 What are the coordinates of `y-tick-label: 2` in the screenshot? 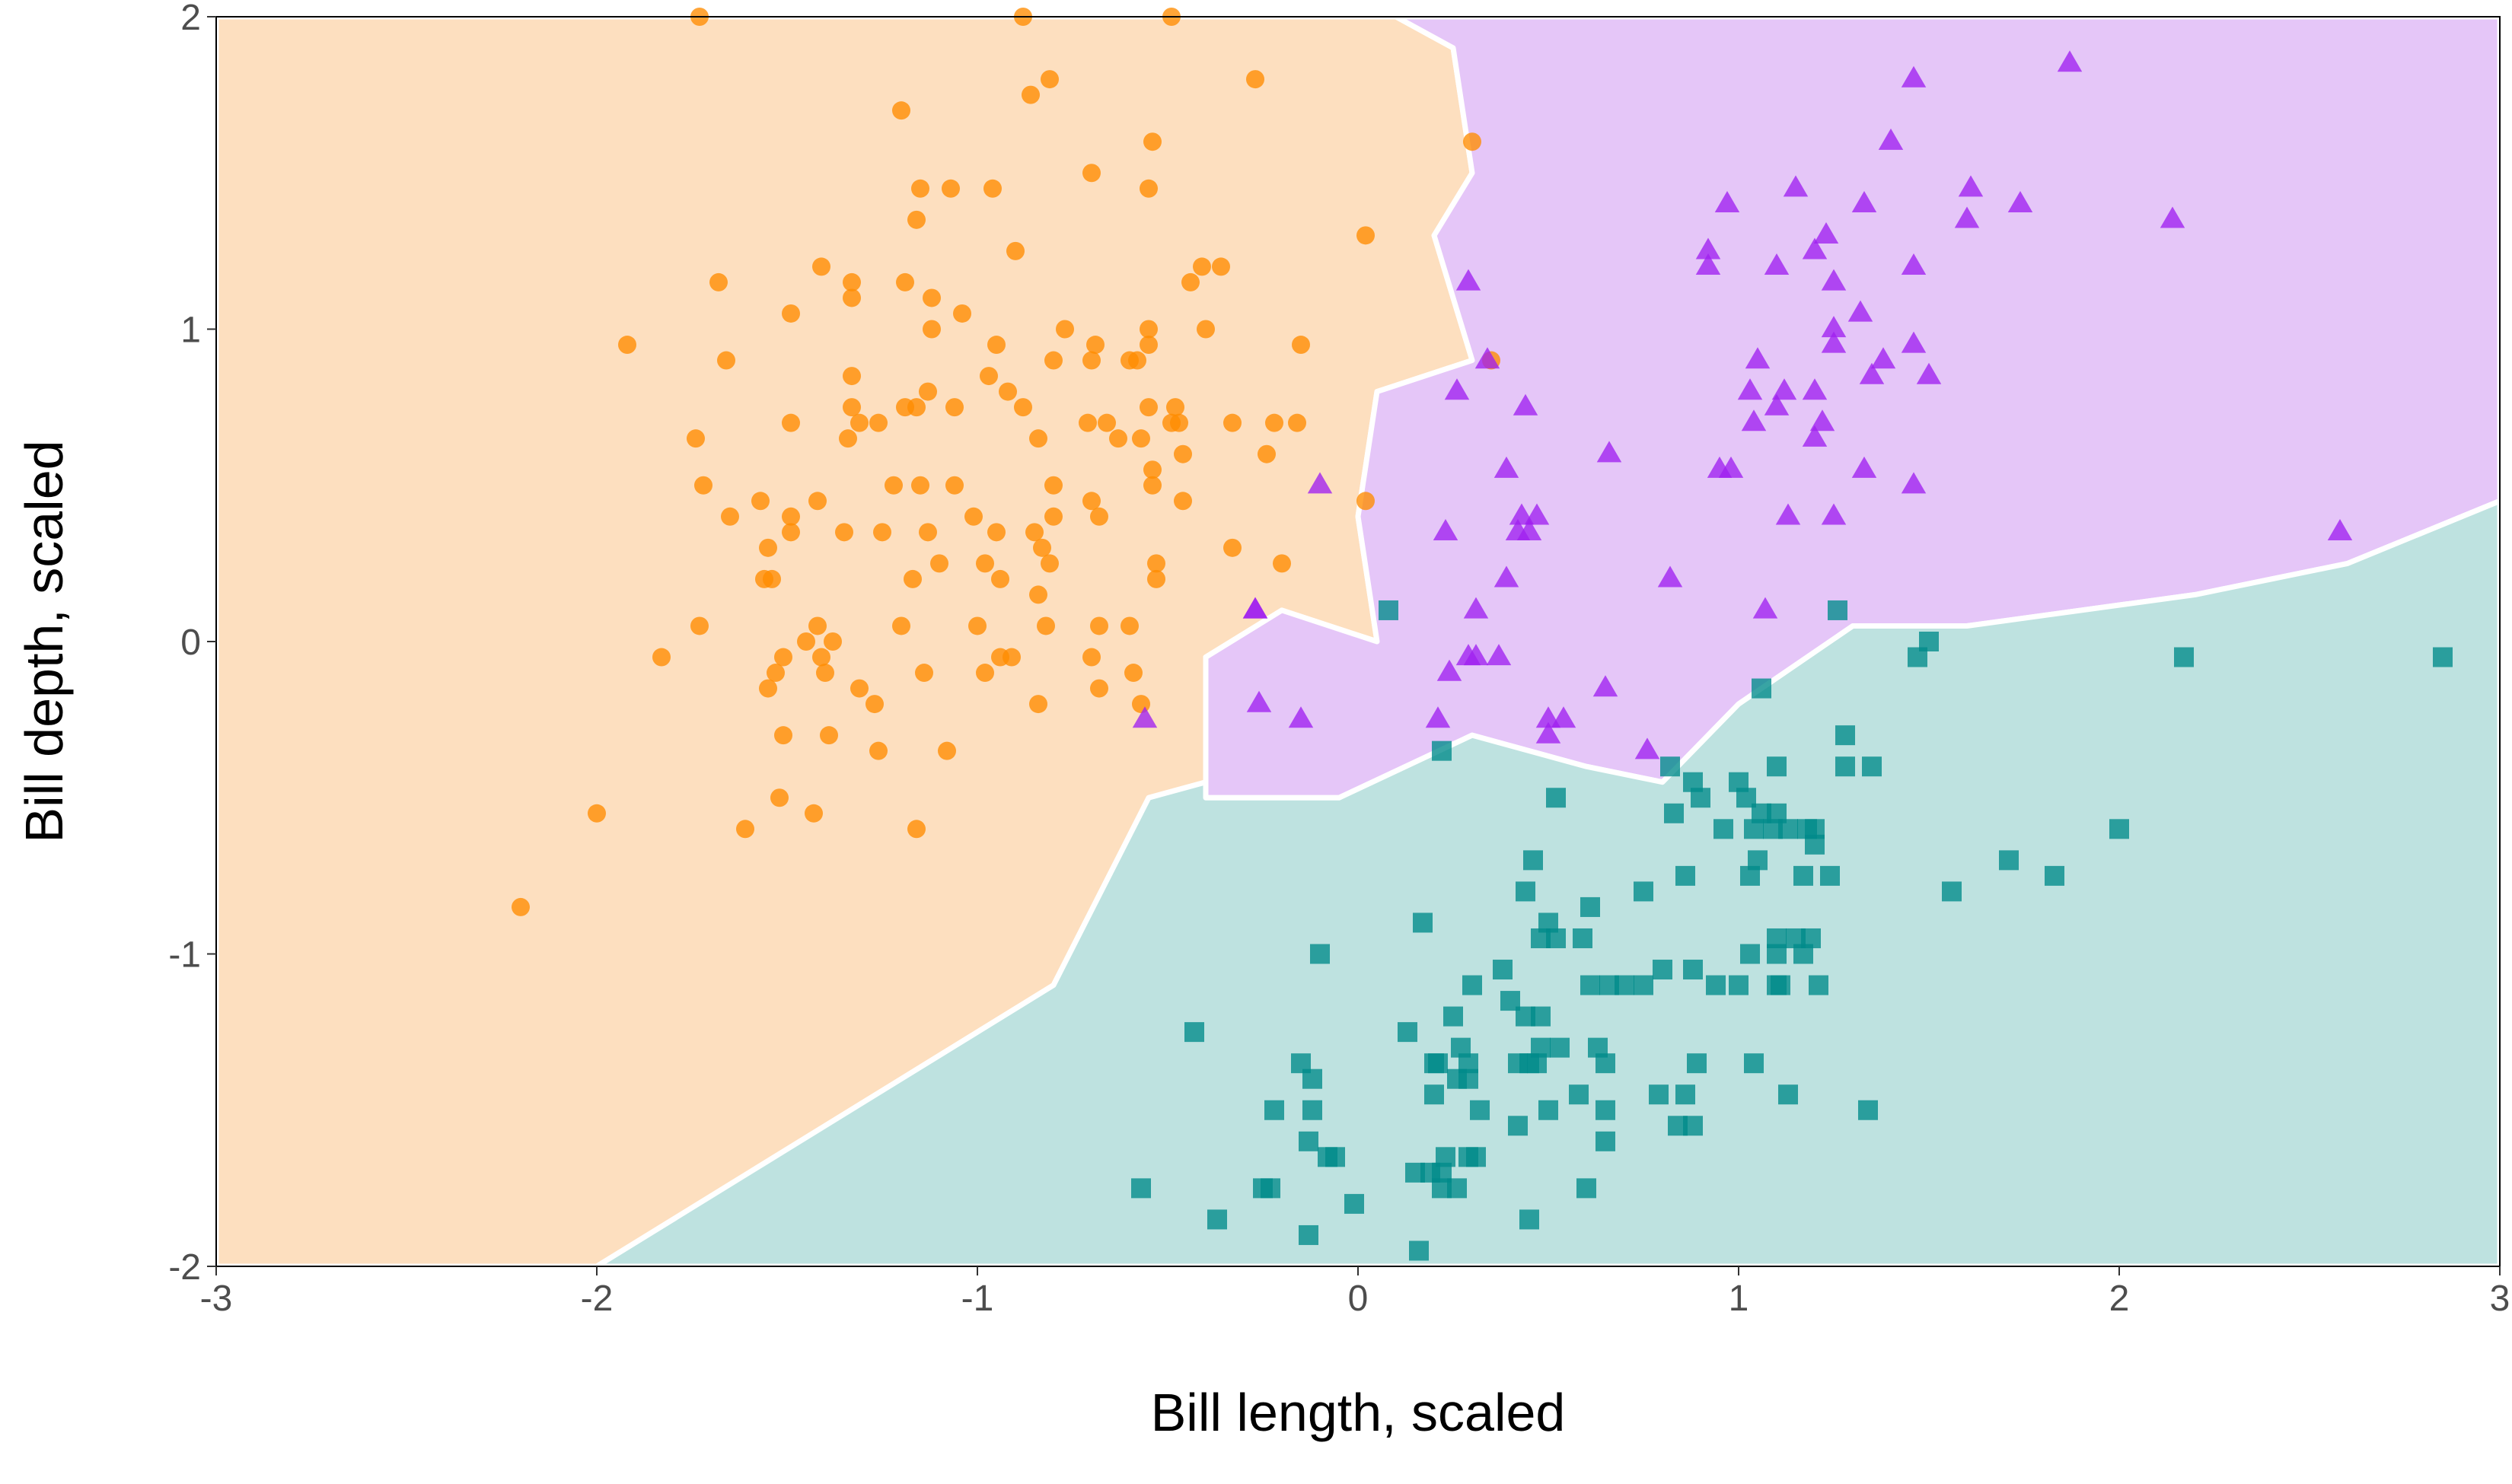 It's located at (190, 19).